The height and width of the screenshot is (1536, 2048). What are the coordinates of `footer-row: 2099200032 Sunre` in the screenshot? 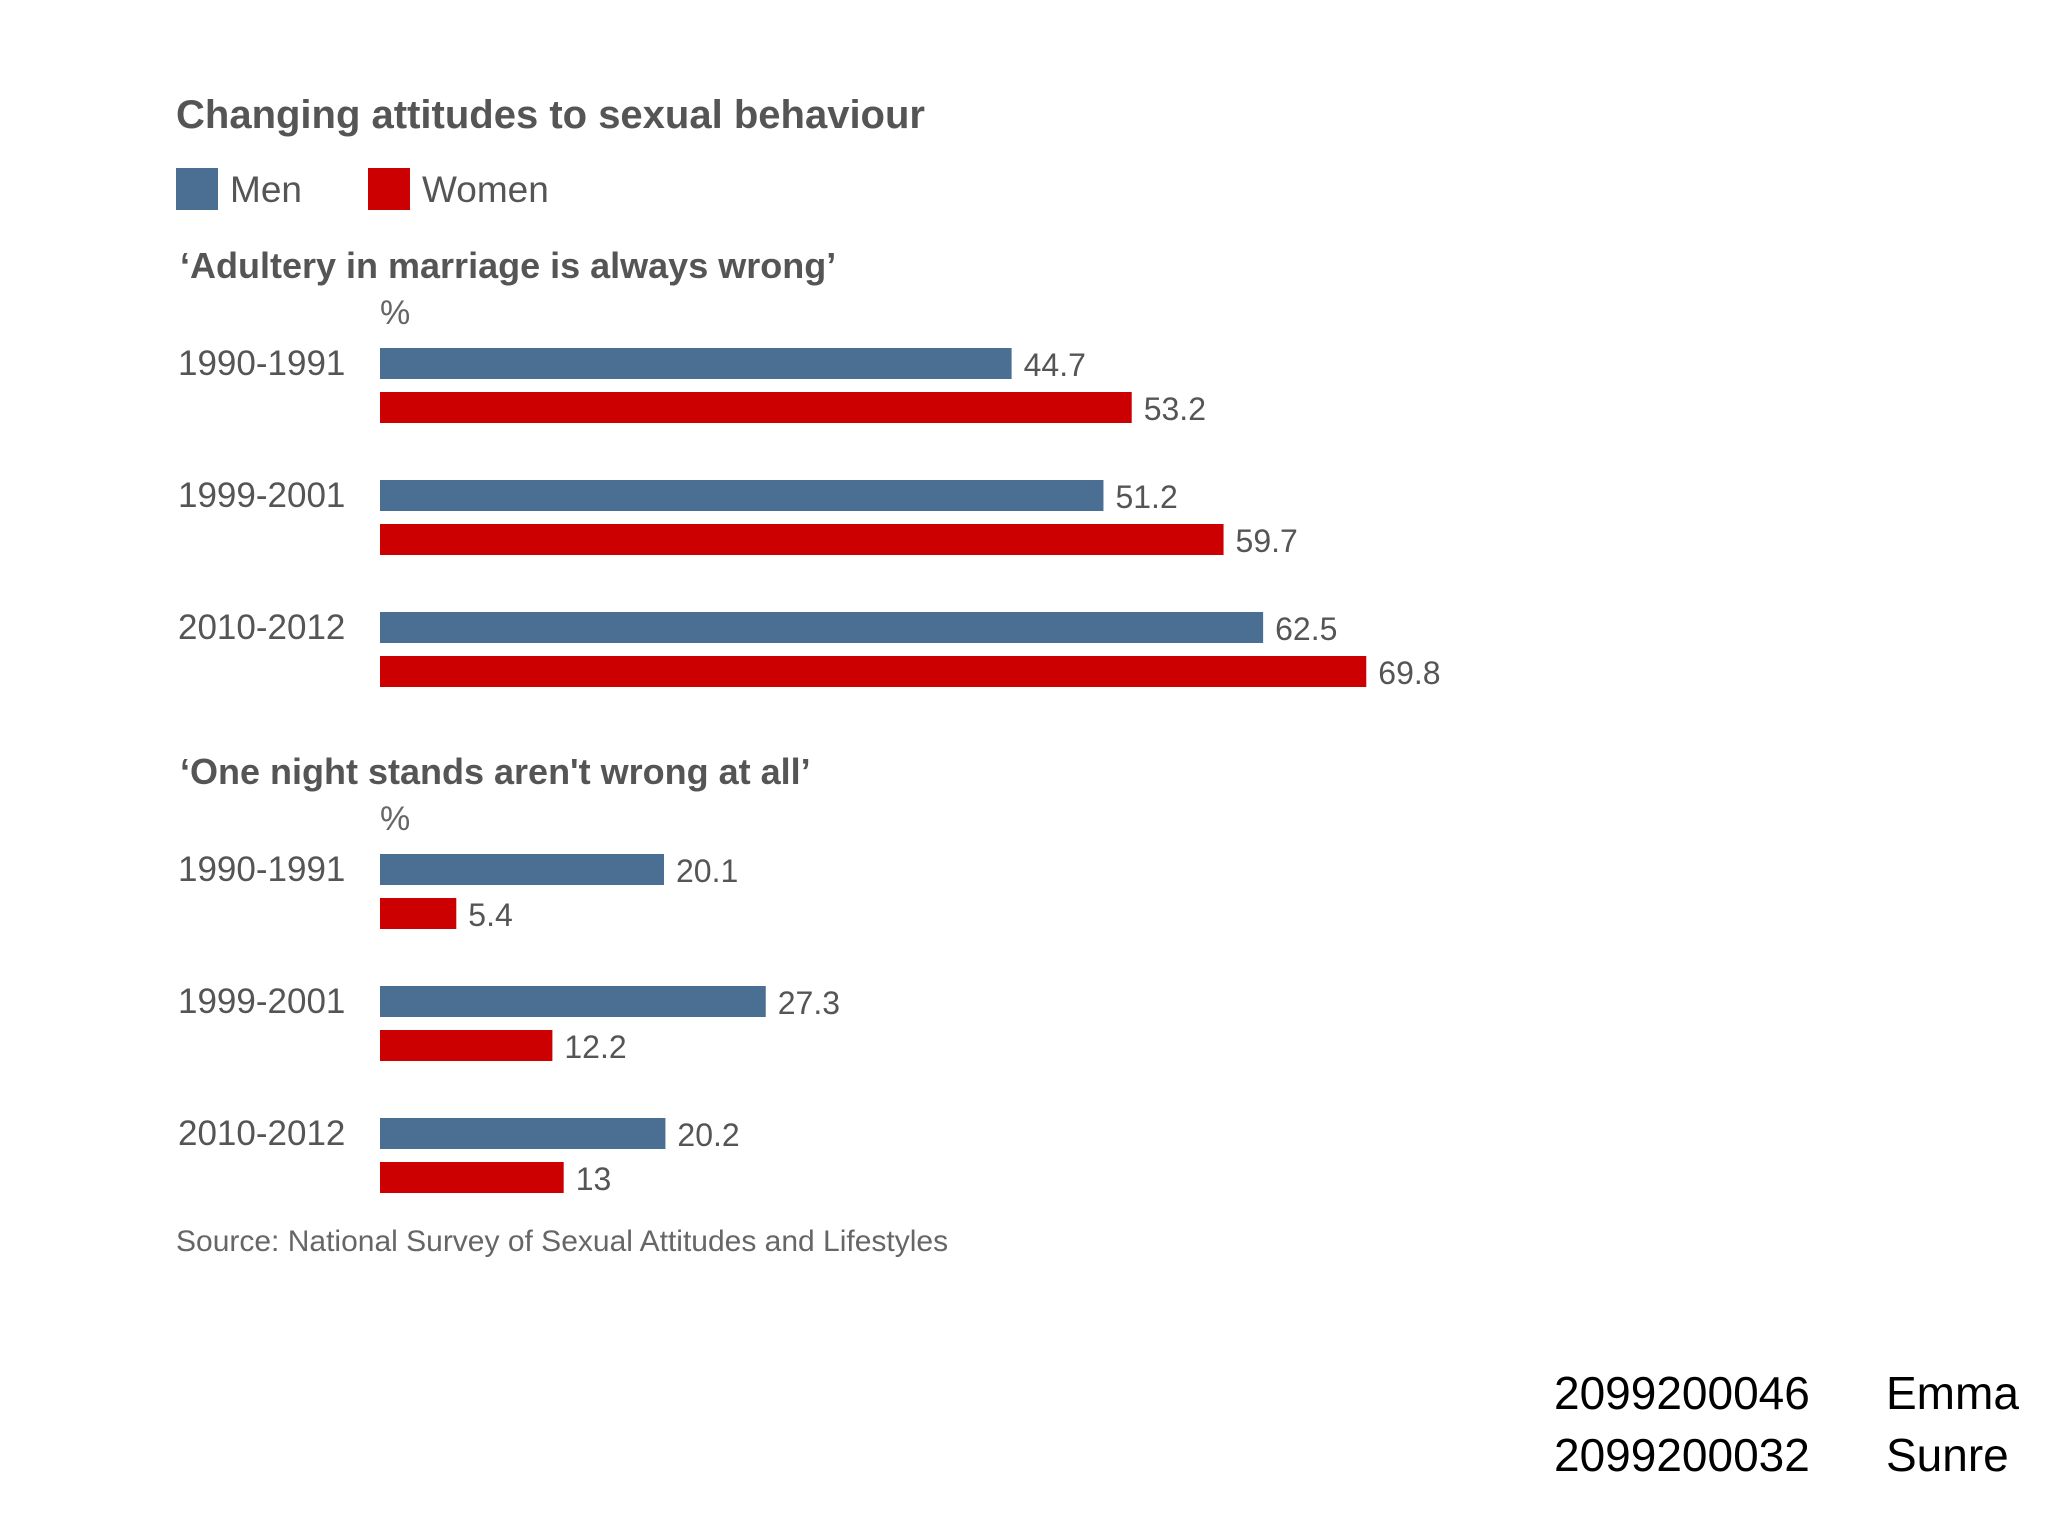 It's located at (1790, 1455).